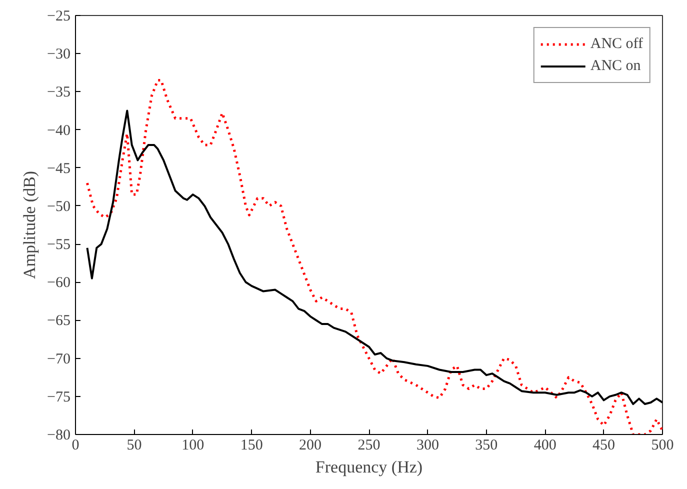  I want to click on y-tick-label: −40, so click(59, 130).